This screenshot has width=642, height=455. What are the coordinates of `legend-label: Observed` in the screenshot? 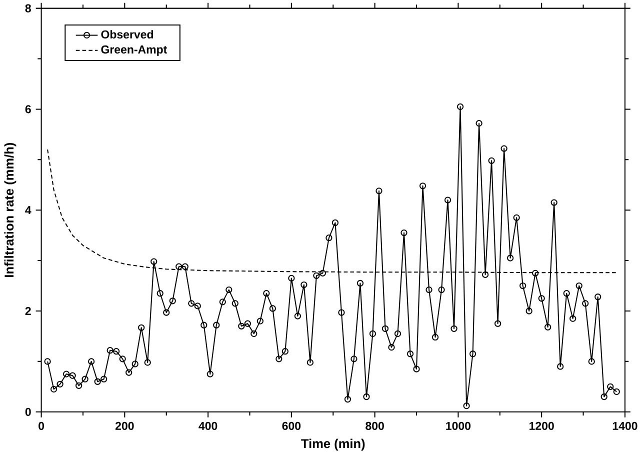 It's located at (127, 34).